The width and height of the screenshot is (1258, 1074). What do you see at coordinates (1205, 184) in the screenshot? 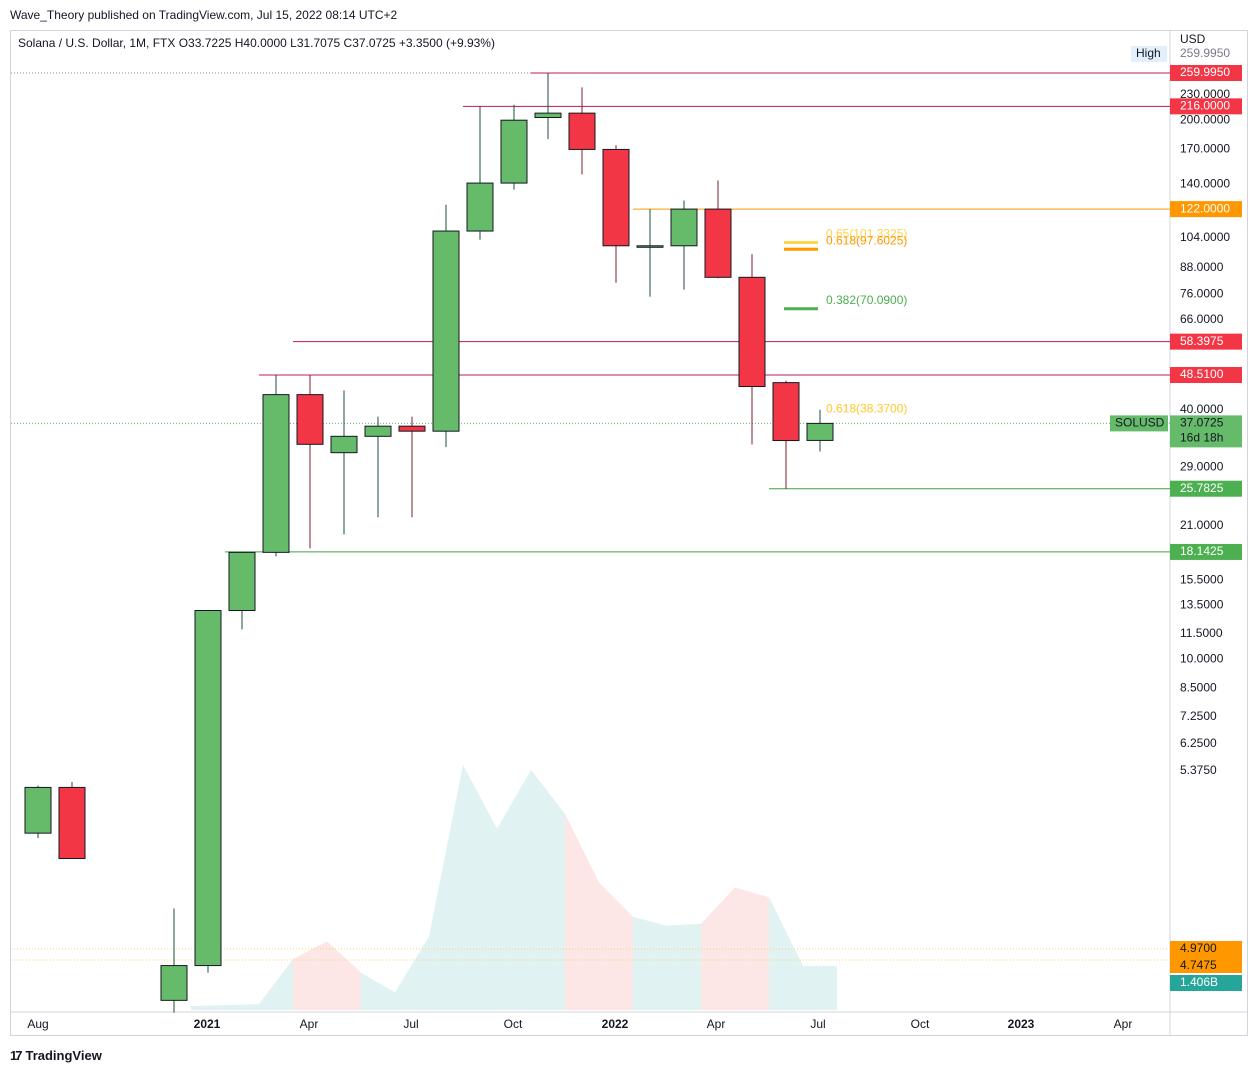
I see `price-tick-label: 140.0000` at bounding box center [1205, 184].